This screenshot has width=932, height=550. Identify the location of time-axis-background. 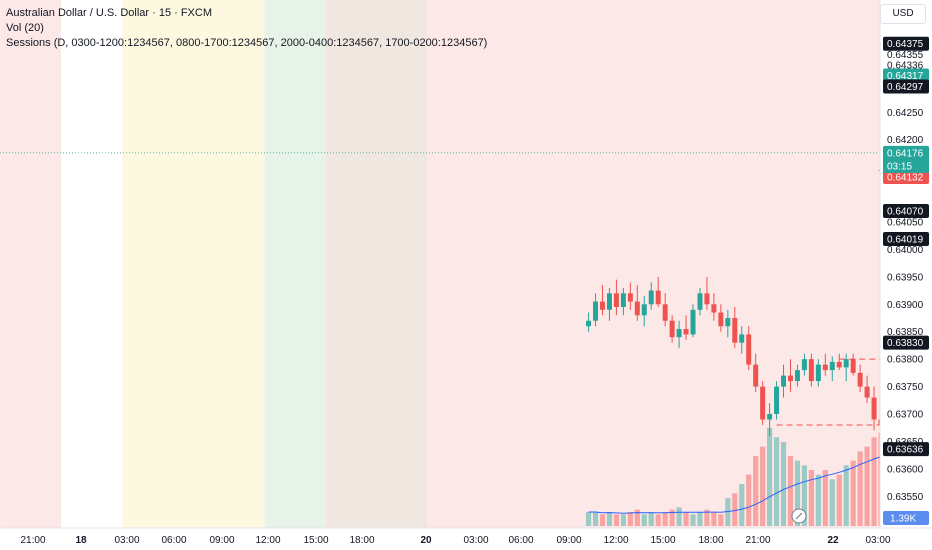
(466, 539).